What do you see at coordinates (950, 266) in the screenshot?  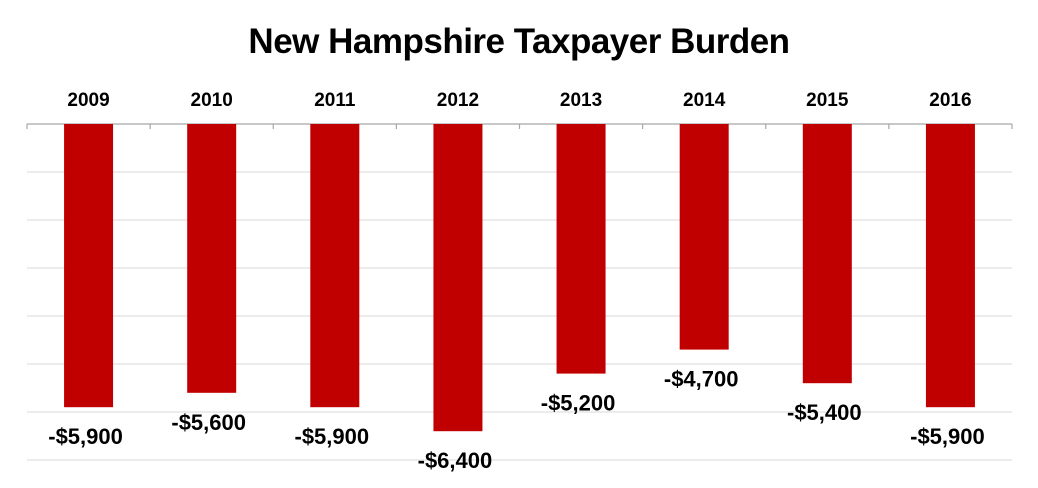 I see `bar-2016` at bounding box center [950, 266].